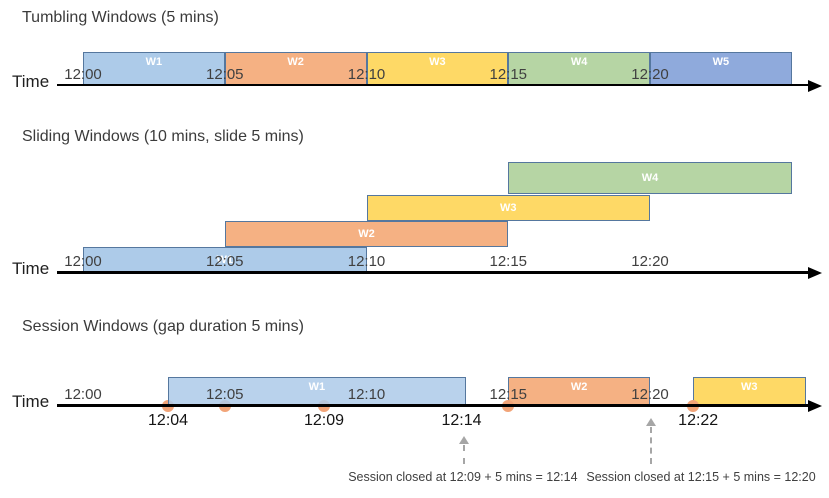 This screenshot has width=829, height=498. What do you see at coordinates (31, 268) in the screenshot?
I see `time-axis-label-sliding: Time` at bounding box center [31, 268].